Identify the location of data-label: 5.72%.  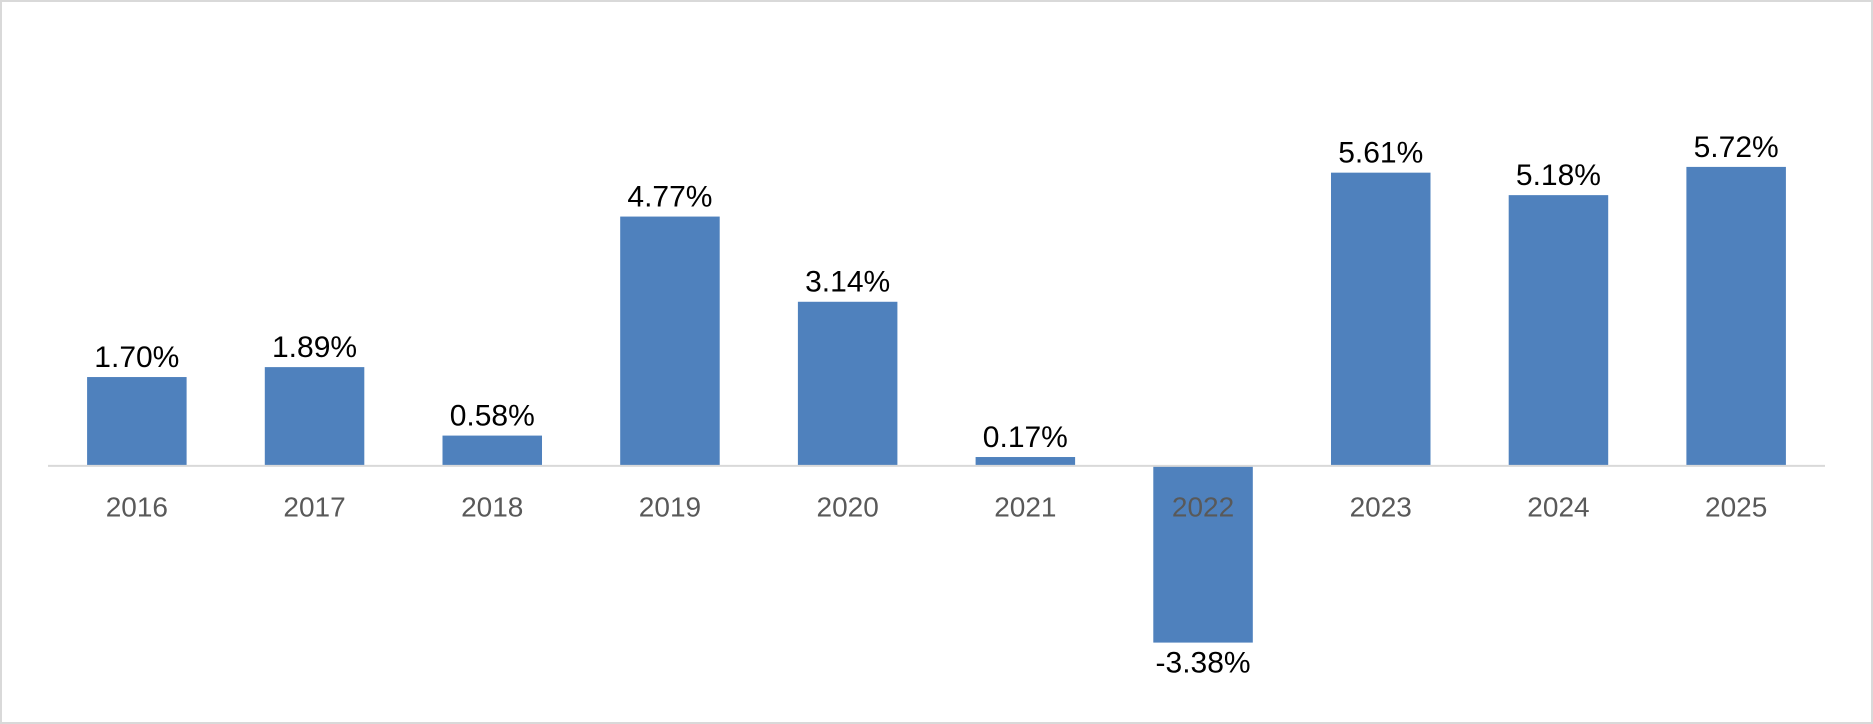
(1736, 147).